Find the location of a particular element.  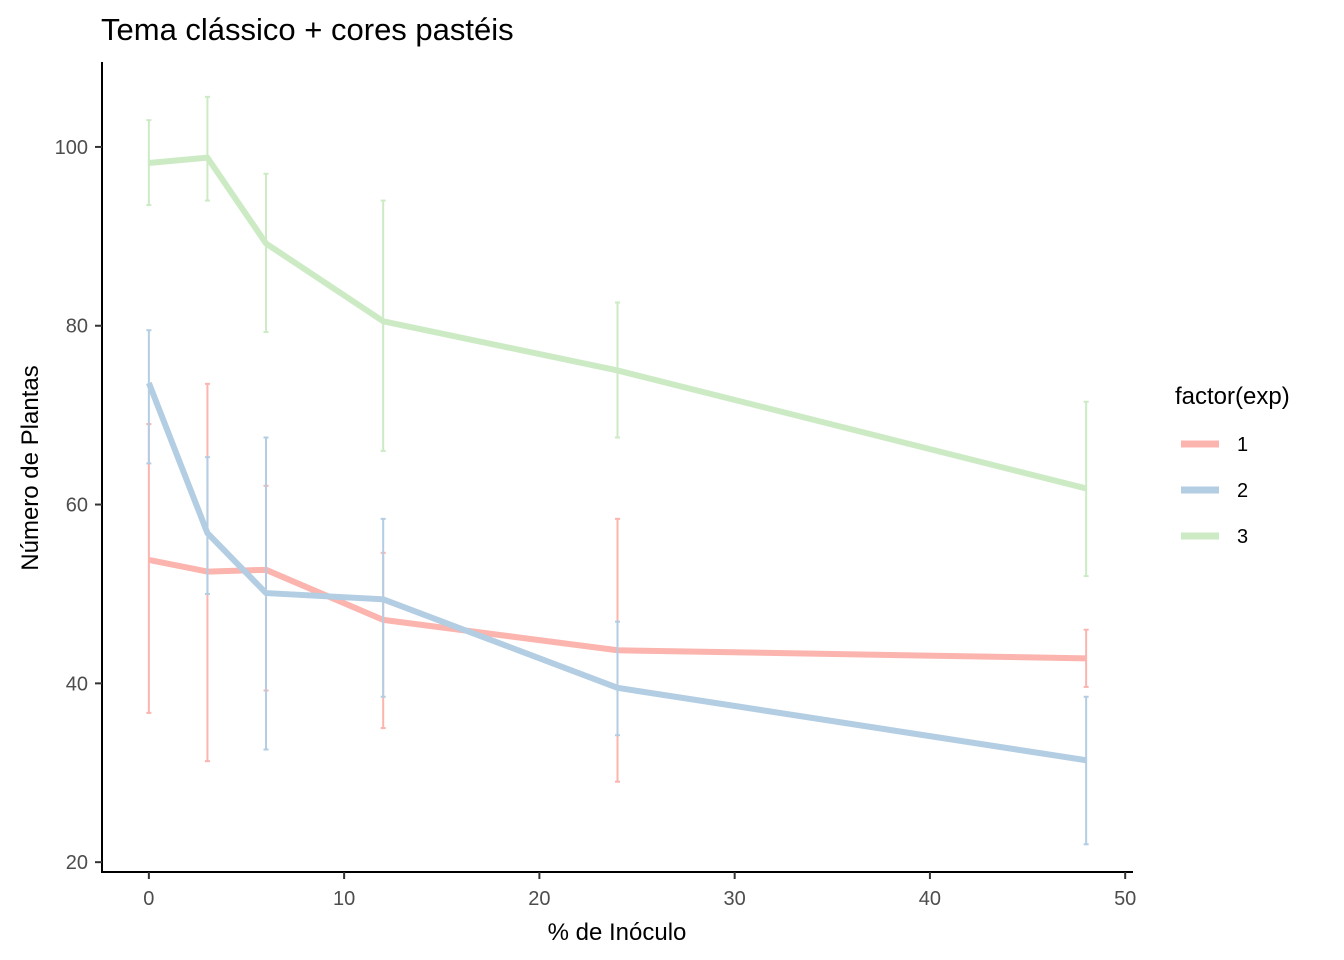

legend-item-1: 1 is located at coordinates (1214, 445).